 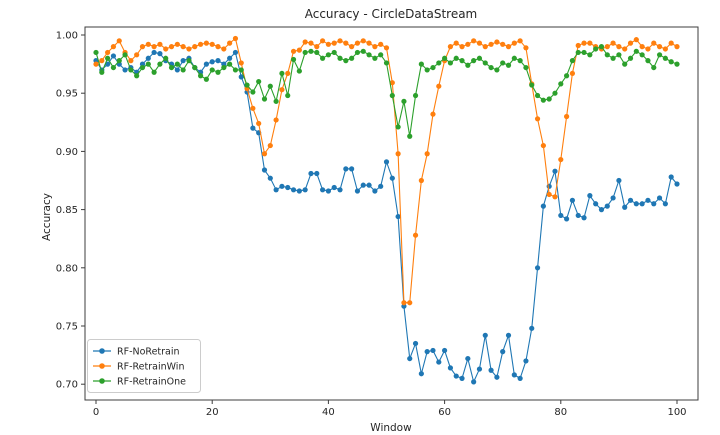 I want to click on legend-label-rf-retrainone: RF-RetrainOne, so click(x=151, y=382).